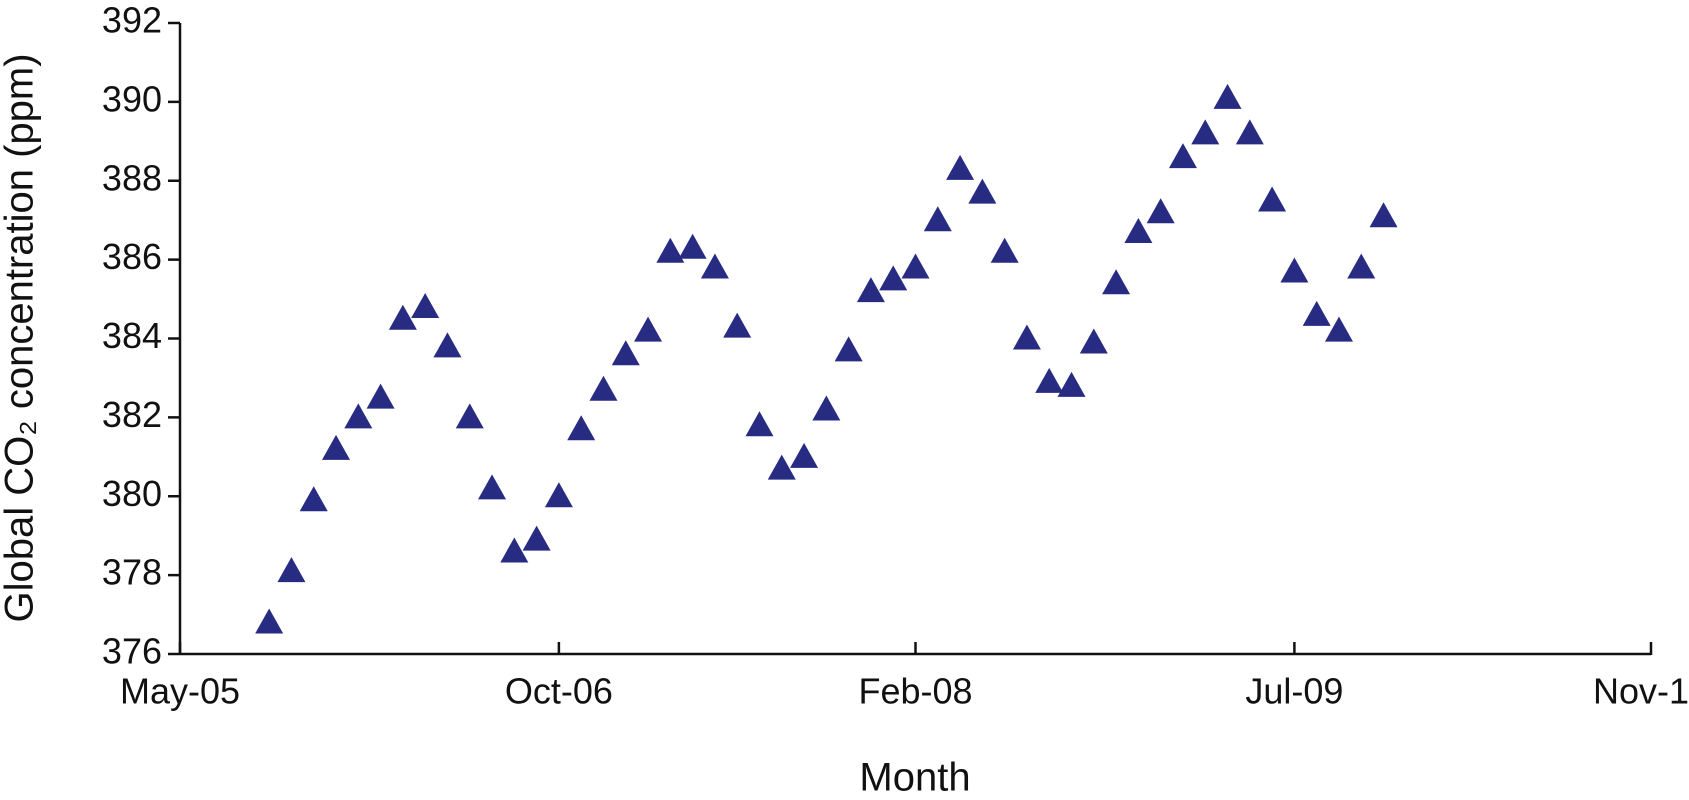 The image size is (1689, 800). Describe the element at coordinates (132, 20) in the screenshot. I see `y-tick-label: 392` at that location.